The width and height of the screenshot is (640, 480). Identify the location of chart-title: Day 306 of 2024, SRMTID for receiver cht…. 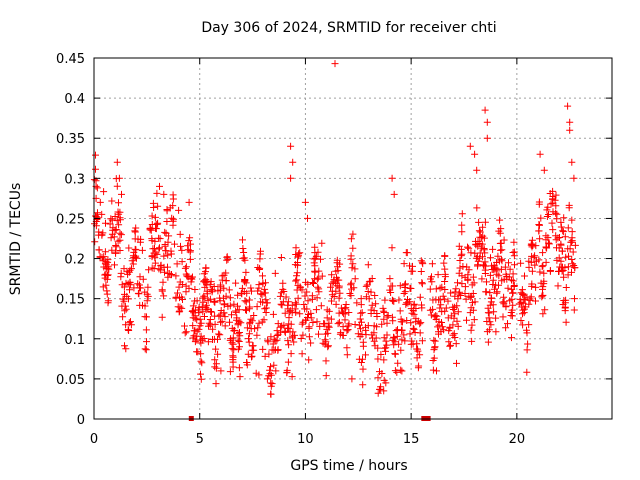
(348, 28).